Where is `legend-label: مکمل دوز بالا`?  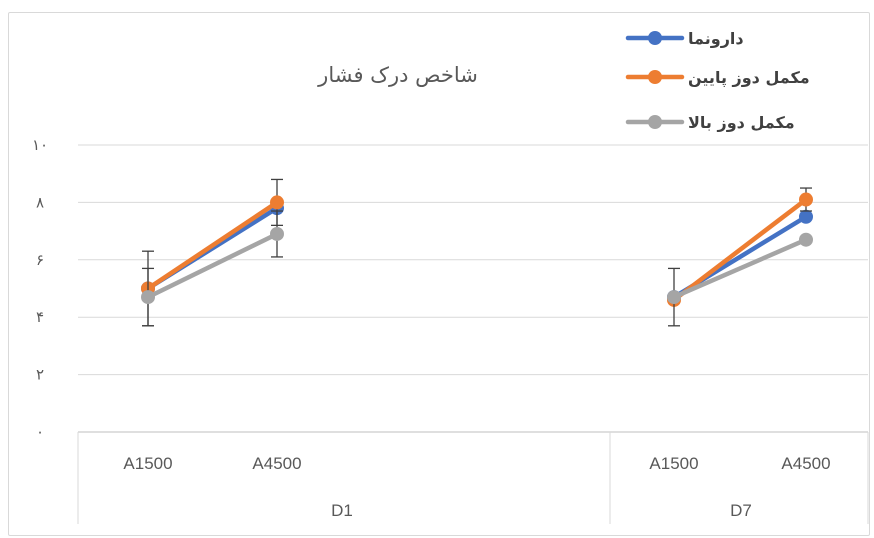 legend-label: مکمل دوز بالا is located at coordinates (741, 122).